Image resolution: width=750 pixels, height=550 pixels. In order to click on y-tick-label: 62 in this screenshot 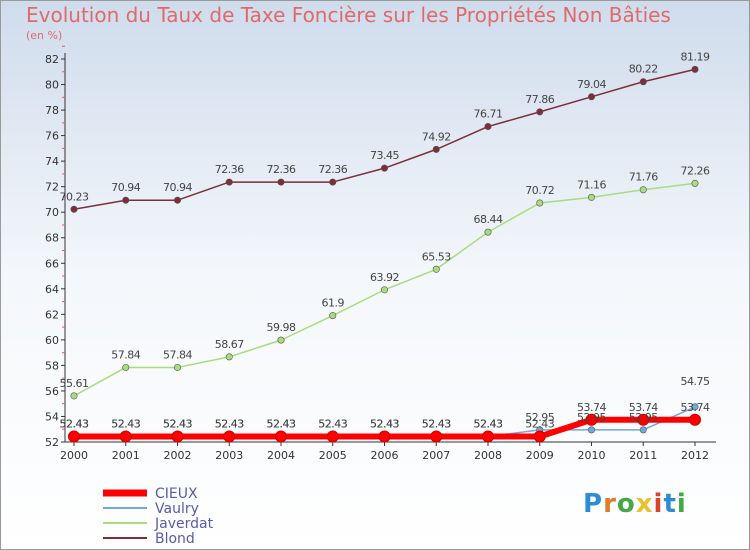, I will do `click(52, 314)`.